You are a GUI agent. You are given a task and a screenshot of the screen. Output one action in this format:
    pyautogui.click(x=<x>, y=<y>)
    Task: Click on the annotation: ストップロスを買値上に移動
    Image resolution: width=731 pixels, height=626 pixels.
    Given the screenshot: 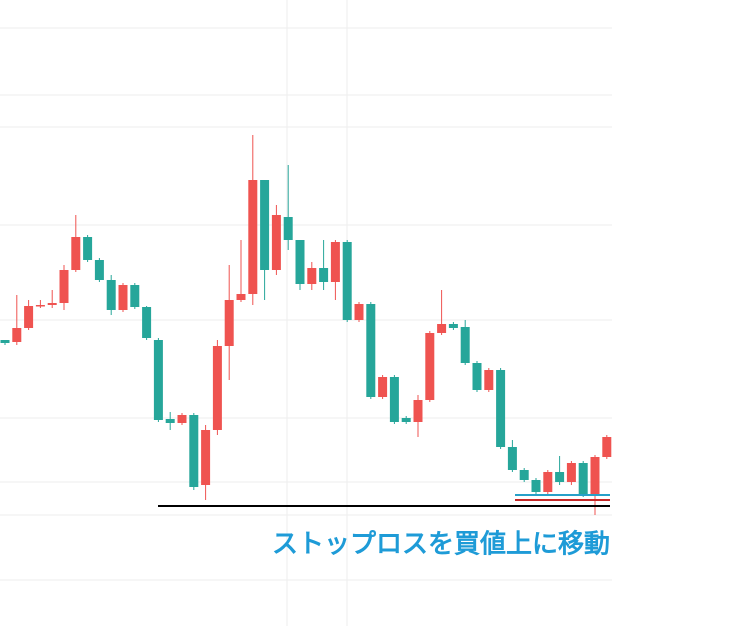 What is the action you would take?
    pyautogui.click(x=441, y=545)
    